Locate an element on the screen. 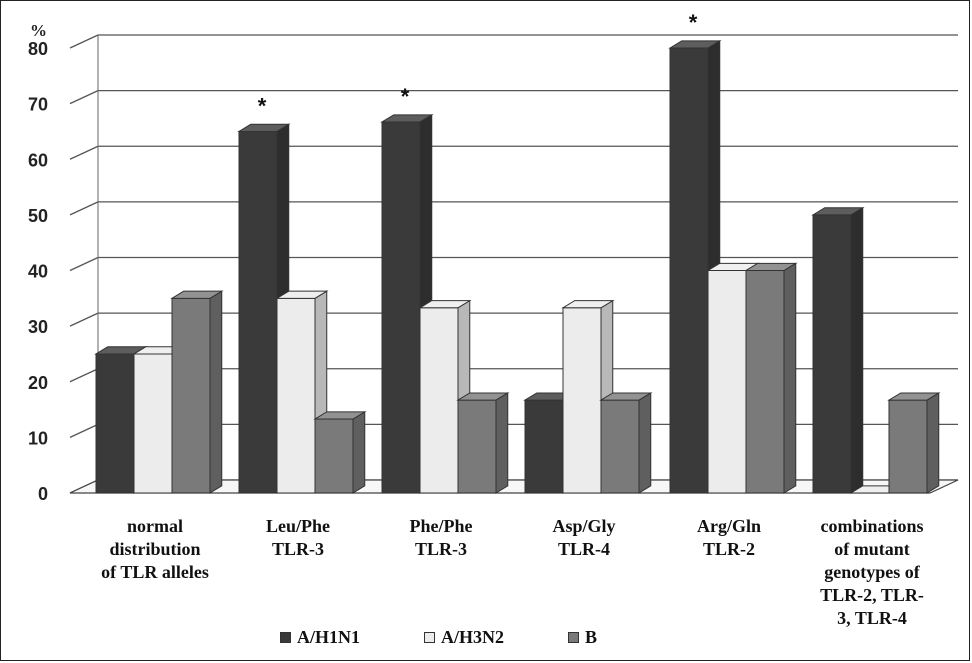 This screenshot has height=663, width=972. legend-item: A/H1N1 is located at coordinates (320, 637).